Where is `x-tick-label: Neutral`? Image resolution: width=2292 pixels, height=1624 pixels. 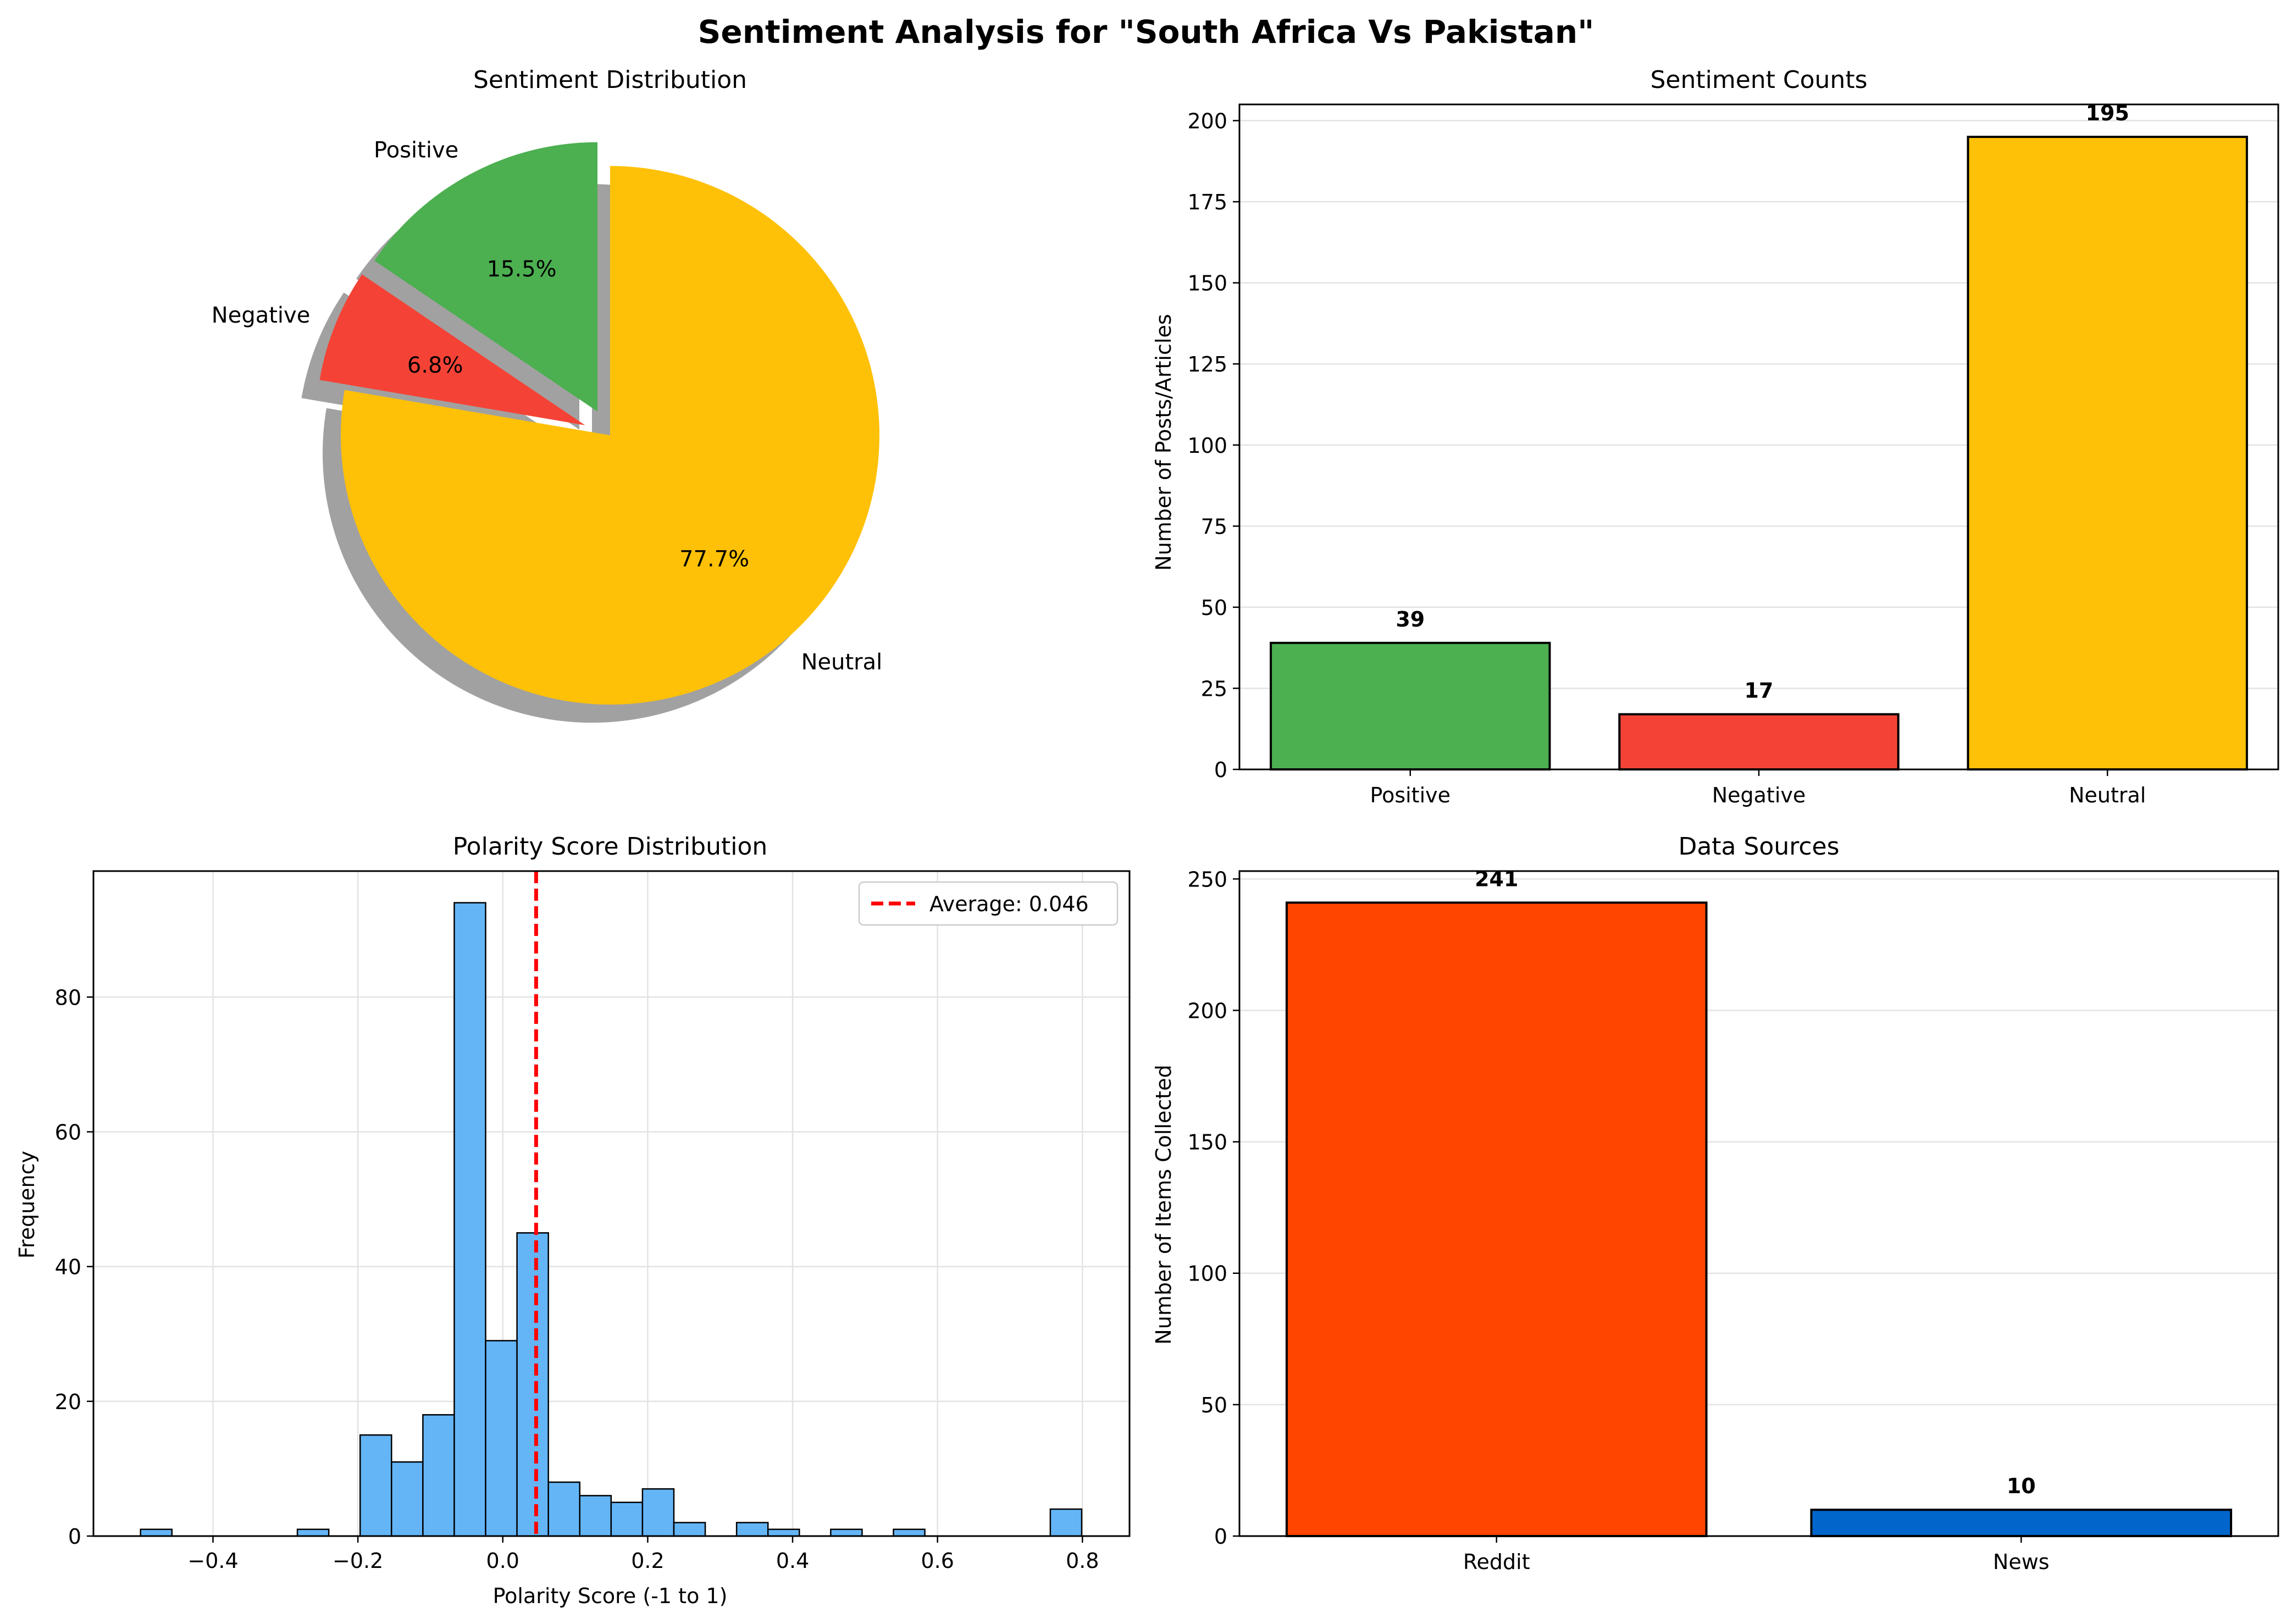
x-tick-label: Neutral is located at coordinates (2107, 795).